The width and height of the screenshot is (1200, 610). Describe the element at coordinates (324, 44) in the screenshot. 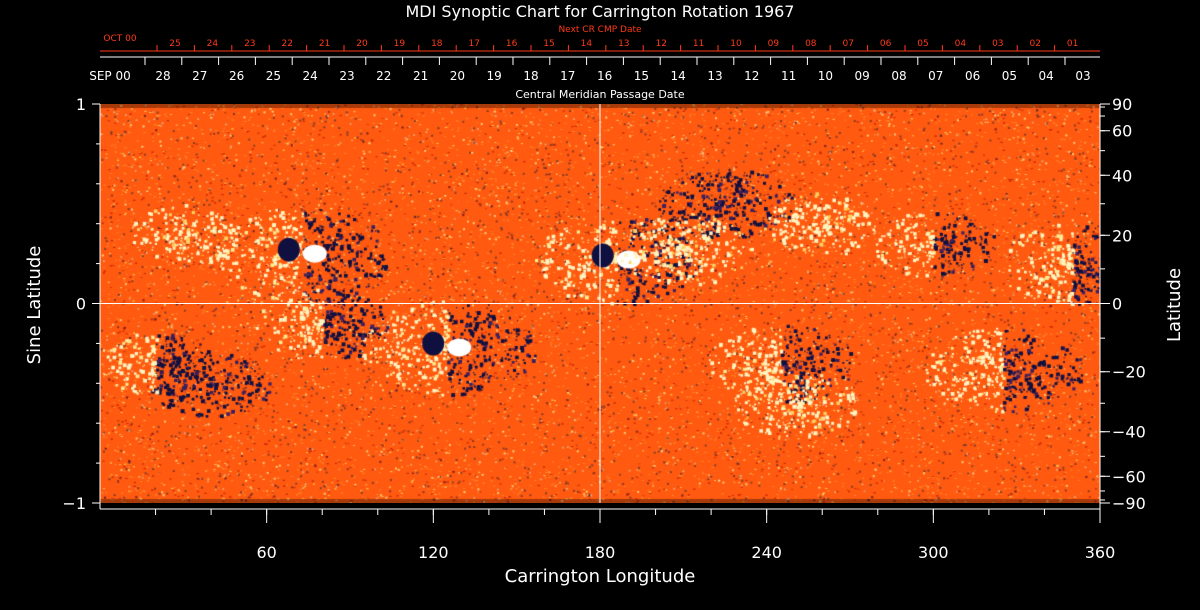

I see `next-cr-date-label: 21` at that location.